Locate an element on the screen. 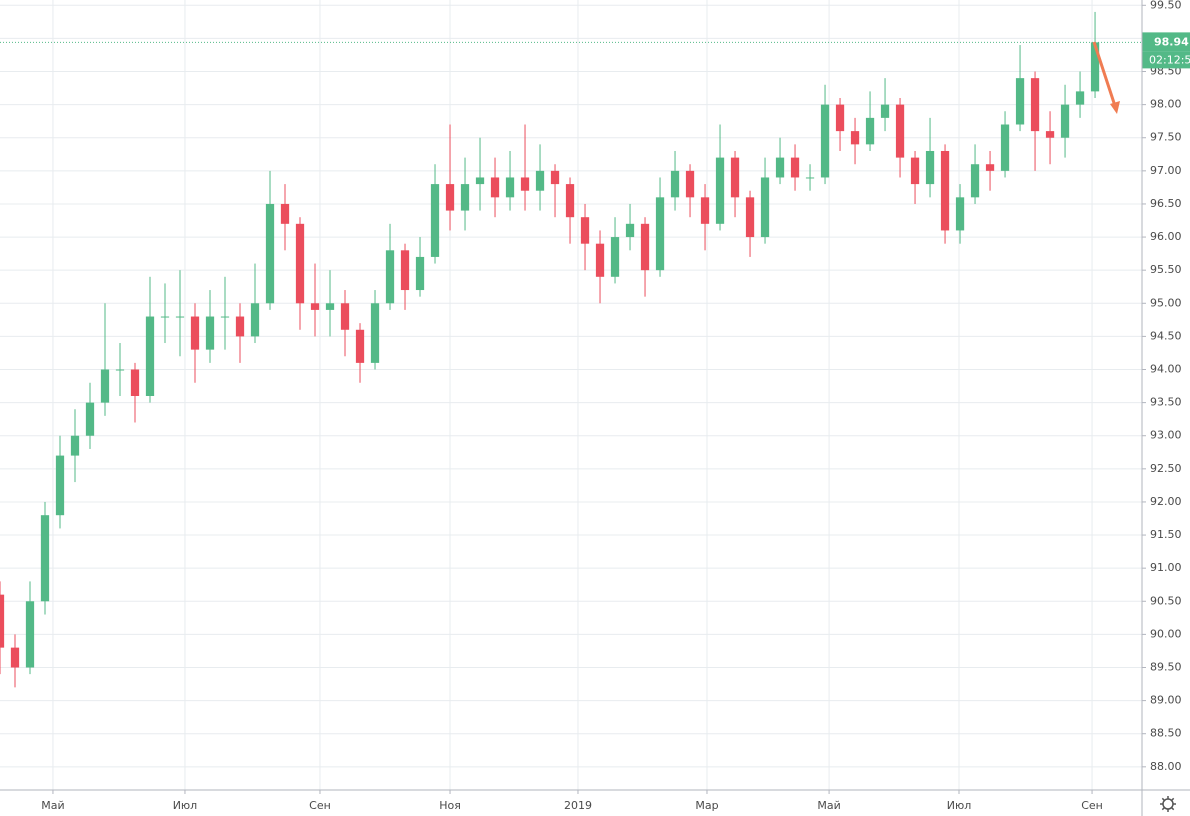 The width and height of the screenshot is (1190, 816). y-tick-label: 95.00 is located at coordinates (1166, 302).